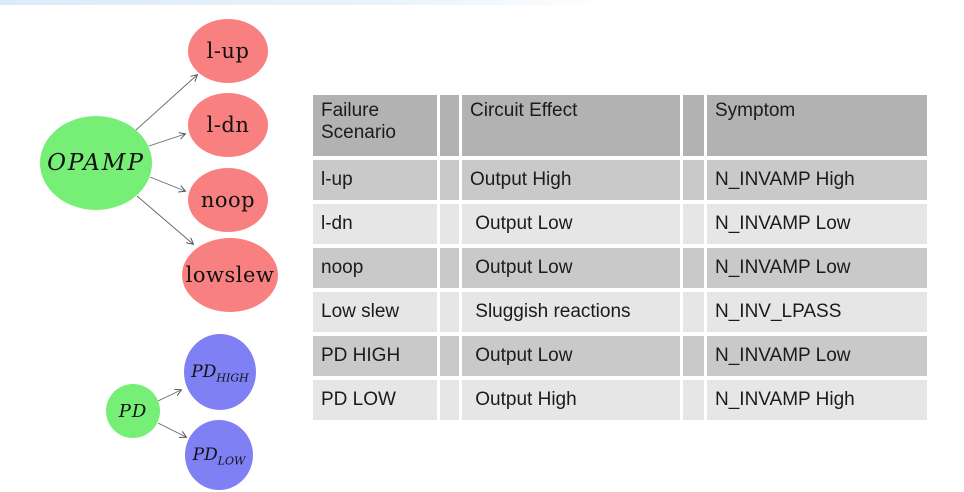  Describe the element at coordinates (375, 224) in the screenshot. I see `cell-scenario: l-dn` at that location.